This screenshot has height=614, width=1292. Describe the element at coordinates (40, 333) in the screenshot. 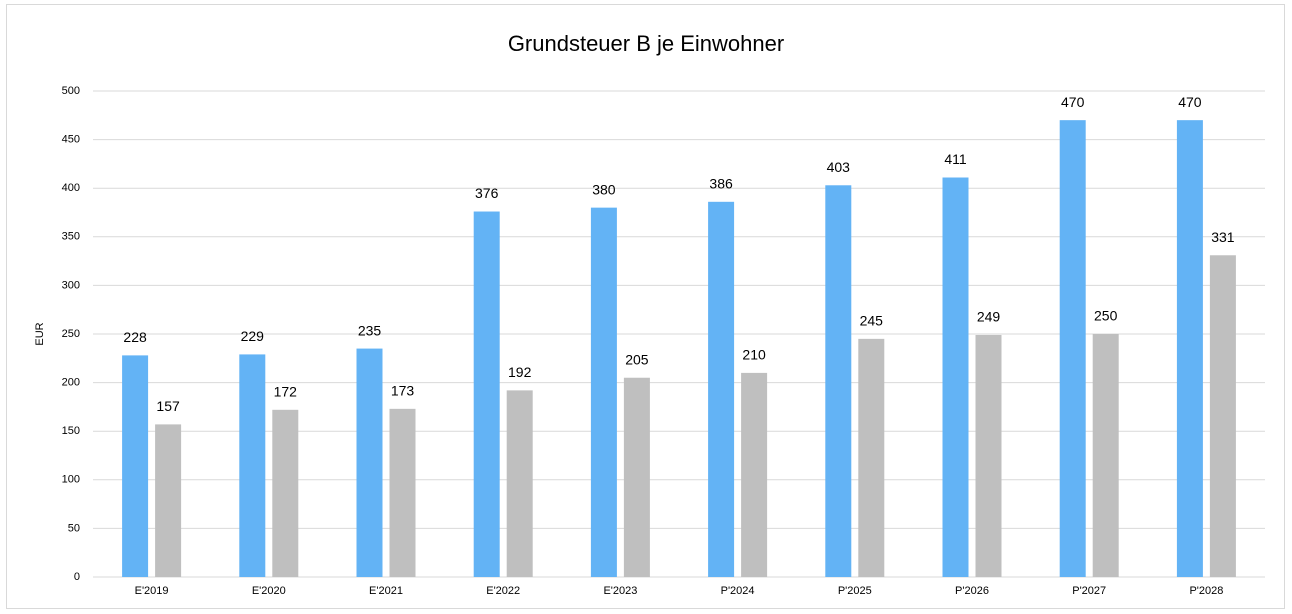

I see `y-axis-label: EUR` at that location.